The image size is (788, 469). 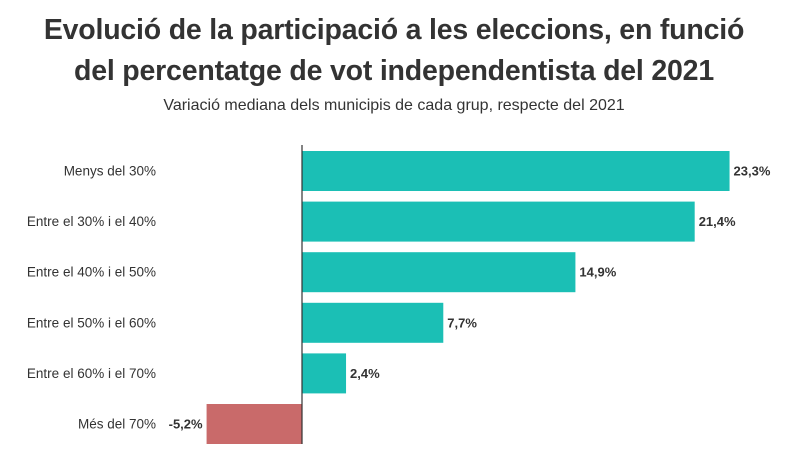 What do you see at coordinates (91, 221) in the screenshot?
I see `category-label-2: Entre el 30% i el 40%` at bounding box center [91, 221].